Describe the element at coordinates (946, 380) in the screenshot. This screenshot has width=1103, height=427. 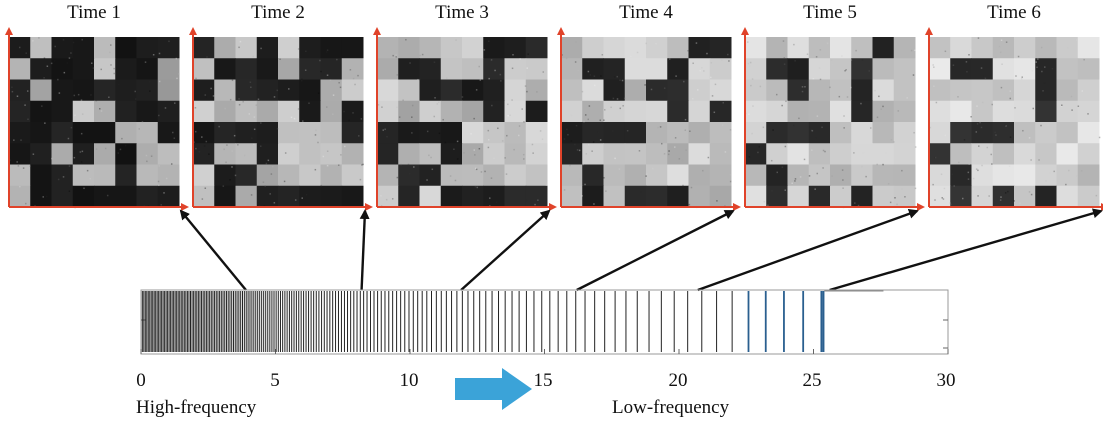
I see `axis-tick-30: 30` at that location.